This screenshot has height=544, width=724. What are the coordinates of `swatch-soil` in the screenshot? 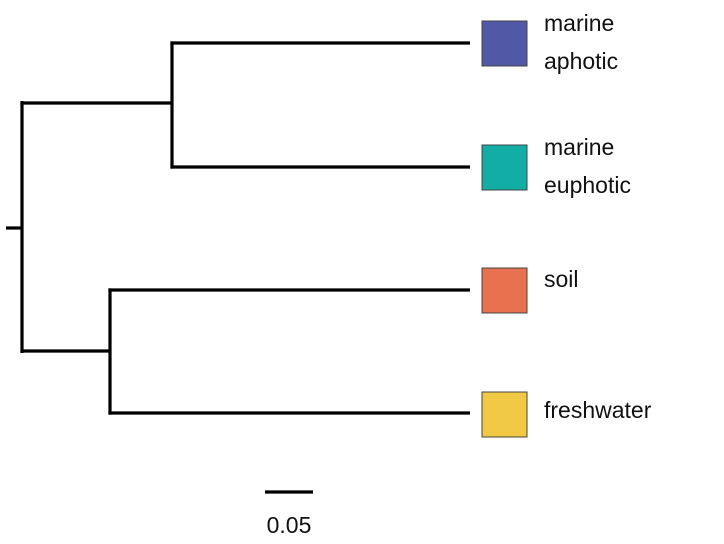 It's located at (504, 290).